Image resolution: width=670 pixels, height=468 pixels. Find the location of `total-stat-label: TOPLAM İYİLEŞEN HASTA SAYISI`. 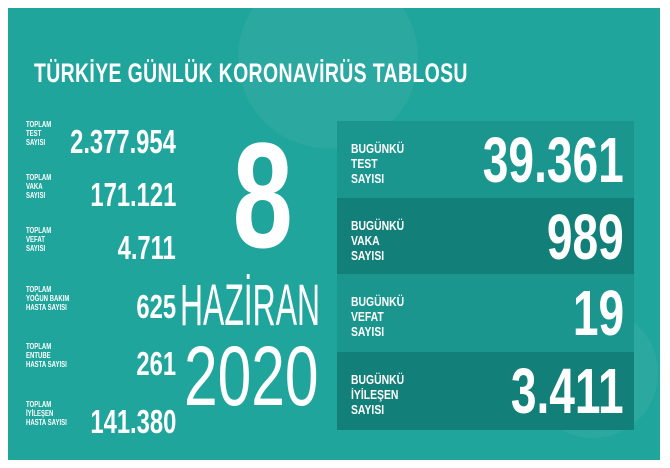

total-stat-label: TOPLAM İYİLEŞEN HASTA SAYISI is located at coordinates (46, 413).